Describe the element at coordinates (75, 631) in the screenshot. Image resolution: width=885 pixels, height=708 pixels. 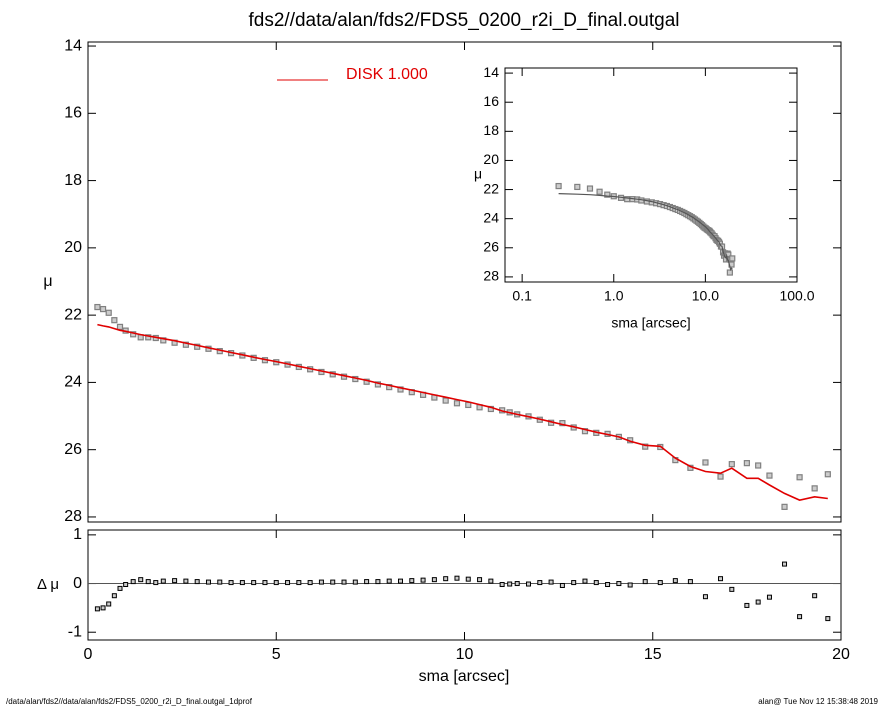
I see `y-tick-label: -1` at that location.